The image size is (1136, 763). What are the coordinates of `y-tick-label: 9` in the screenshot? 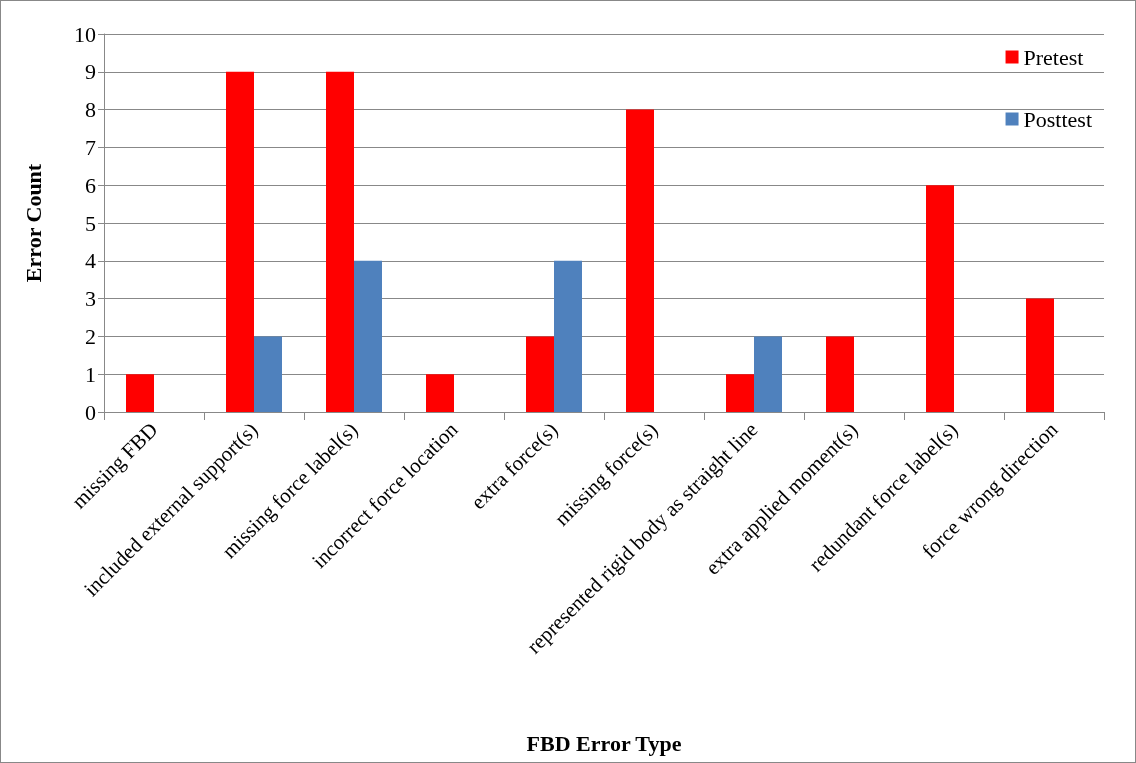 It's located at (90, 72).